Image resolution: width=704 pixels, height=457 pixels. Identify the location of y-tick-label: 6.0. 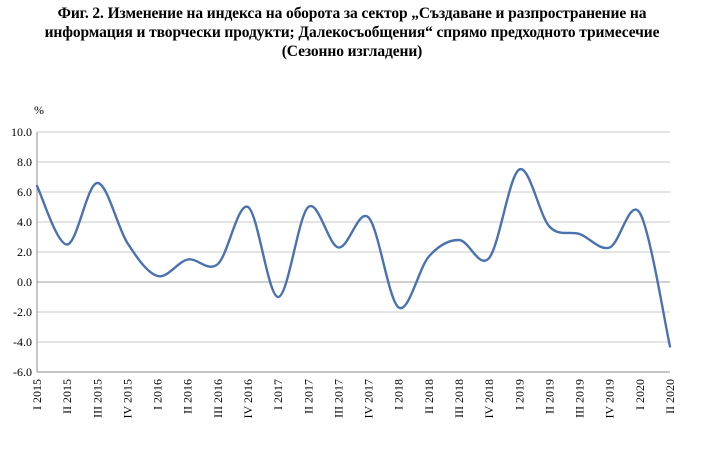
(24, 192).